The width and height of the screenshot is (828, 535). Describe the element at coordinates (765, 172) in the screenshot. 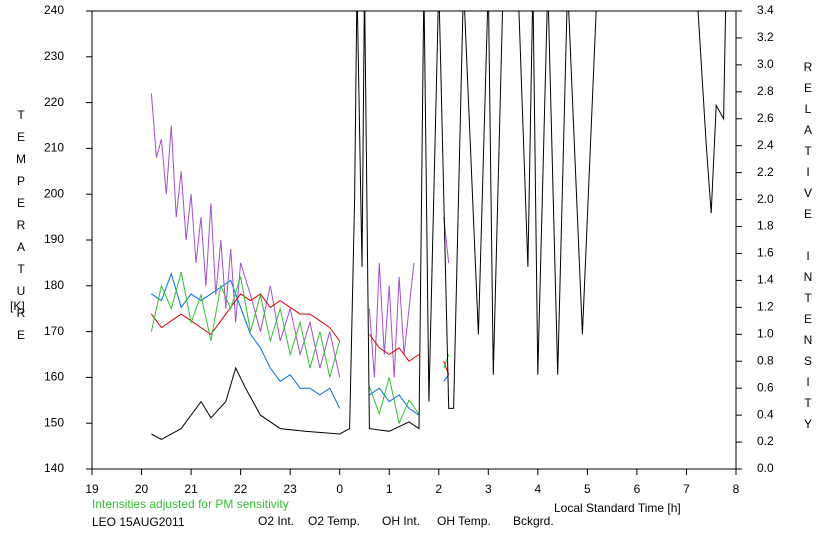

I see `y2-tick-label: 2.2` at that location.